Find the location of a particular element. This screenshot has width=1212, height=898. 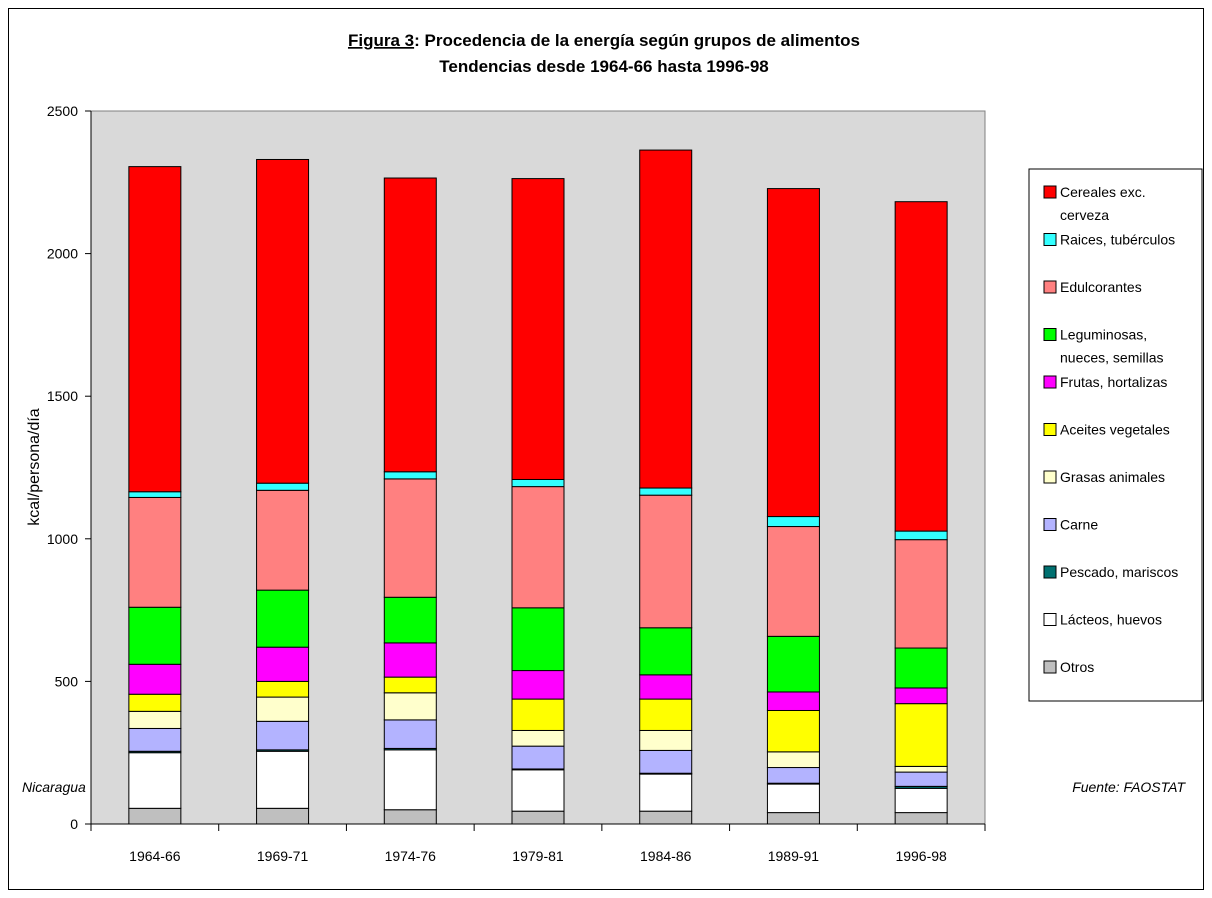

y-tick-label: 2500 is located at coordinates (62, 111).